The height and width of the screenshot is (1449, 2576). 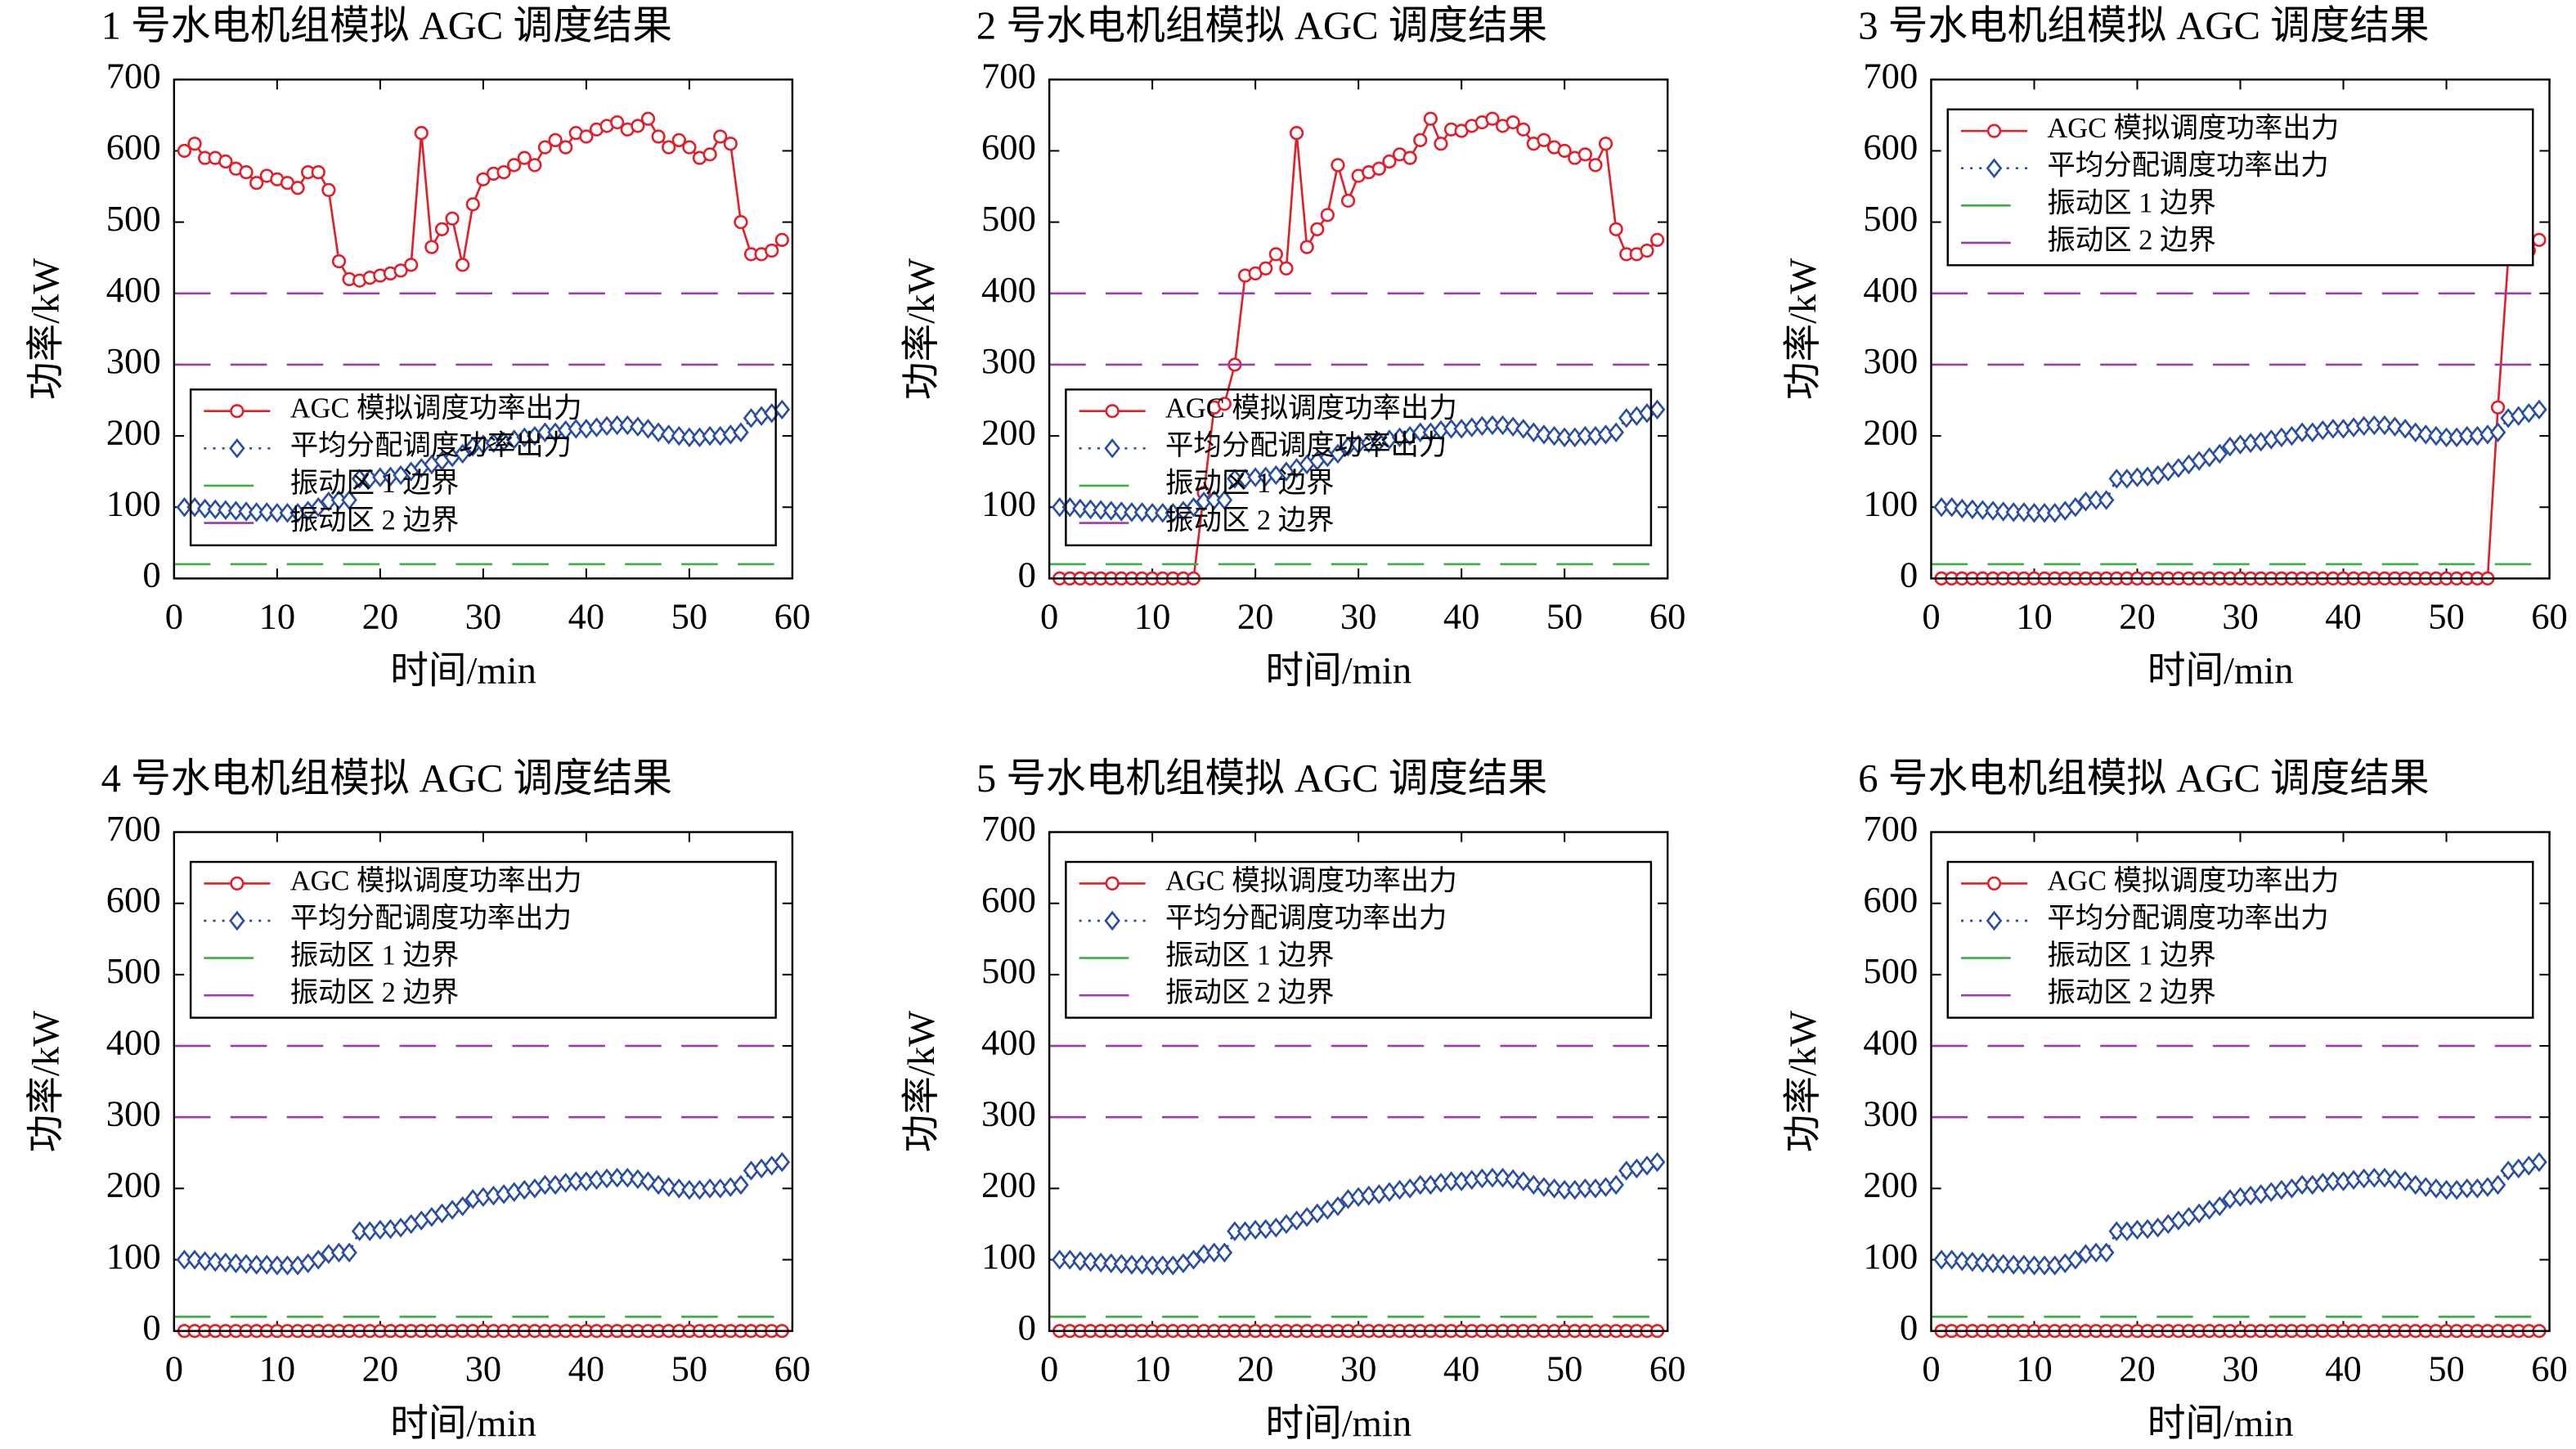 What do you see at coordinates (1891, 828) in the screenshot?
I see `y-tick-label: 700` at bounding box center [1891, 828].